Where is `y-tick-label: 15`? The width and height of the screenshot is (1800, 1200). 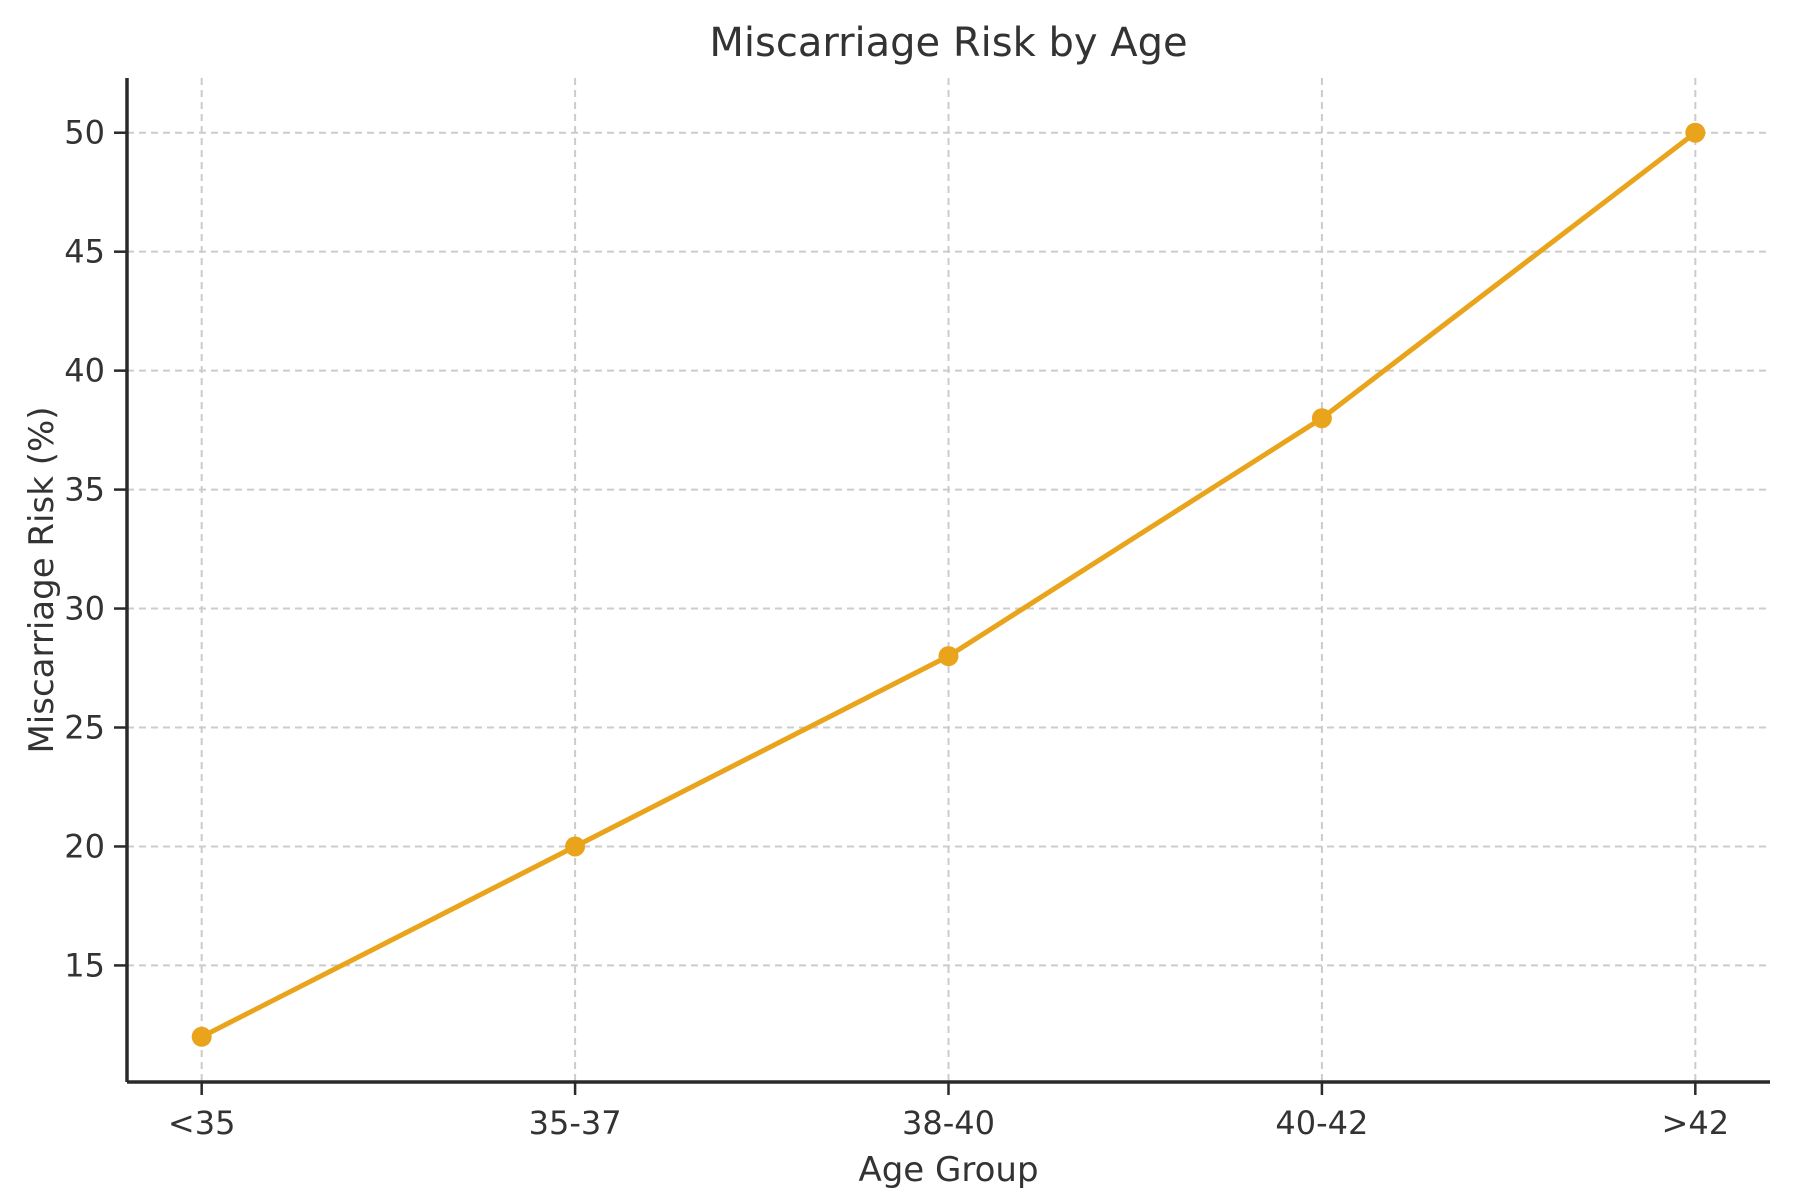
y-tick-label: 15 is located at coordinates (84, 965).